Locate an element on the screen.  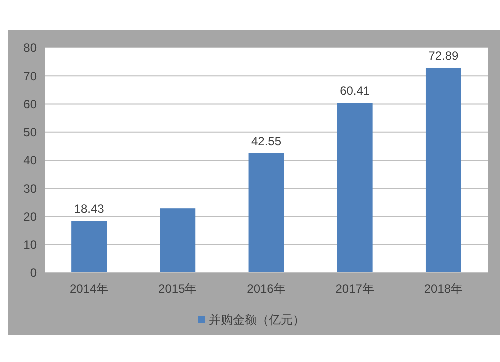
y-tick-label: 80 is located at coordinates (31, 48).